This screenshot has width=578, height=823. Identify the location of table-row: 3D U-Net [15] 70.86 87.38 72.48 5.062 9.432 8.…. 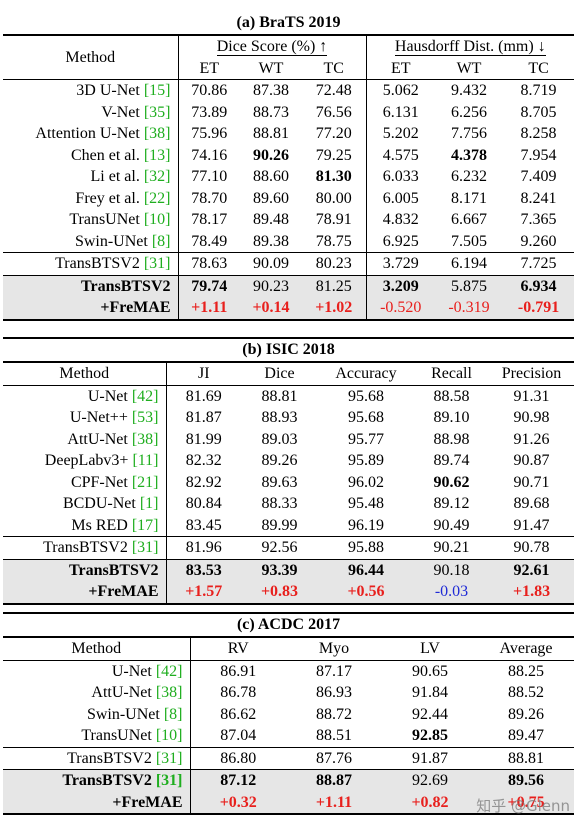
(289, 90).